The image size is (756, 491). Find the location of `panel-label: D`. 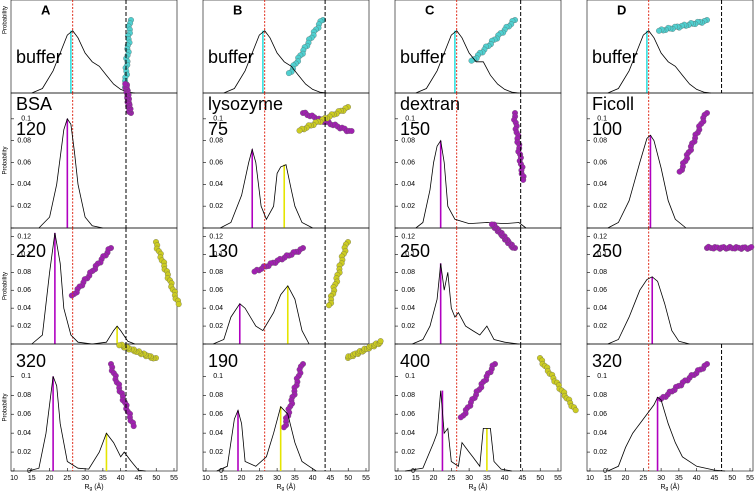

panel-label: D is located at coordinates (621, 9).